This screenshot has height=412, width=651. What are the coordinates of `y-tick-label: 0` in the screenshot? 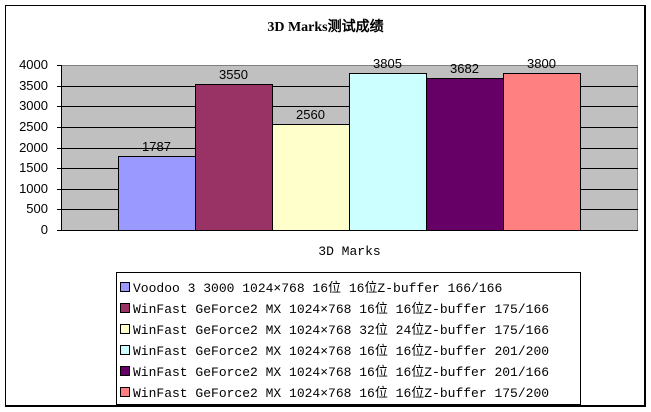 It's located at (44, 229).